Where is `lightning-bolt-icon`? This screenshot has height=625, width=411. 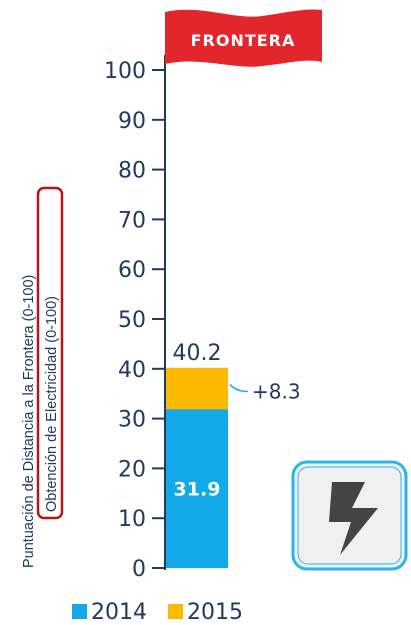
lightning-bolt-icon is located at coordinates (349, 515).